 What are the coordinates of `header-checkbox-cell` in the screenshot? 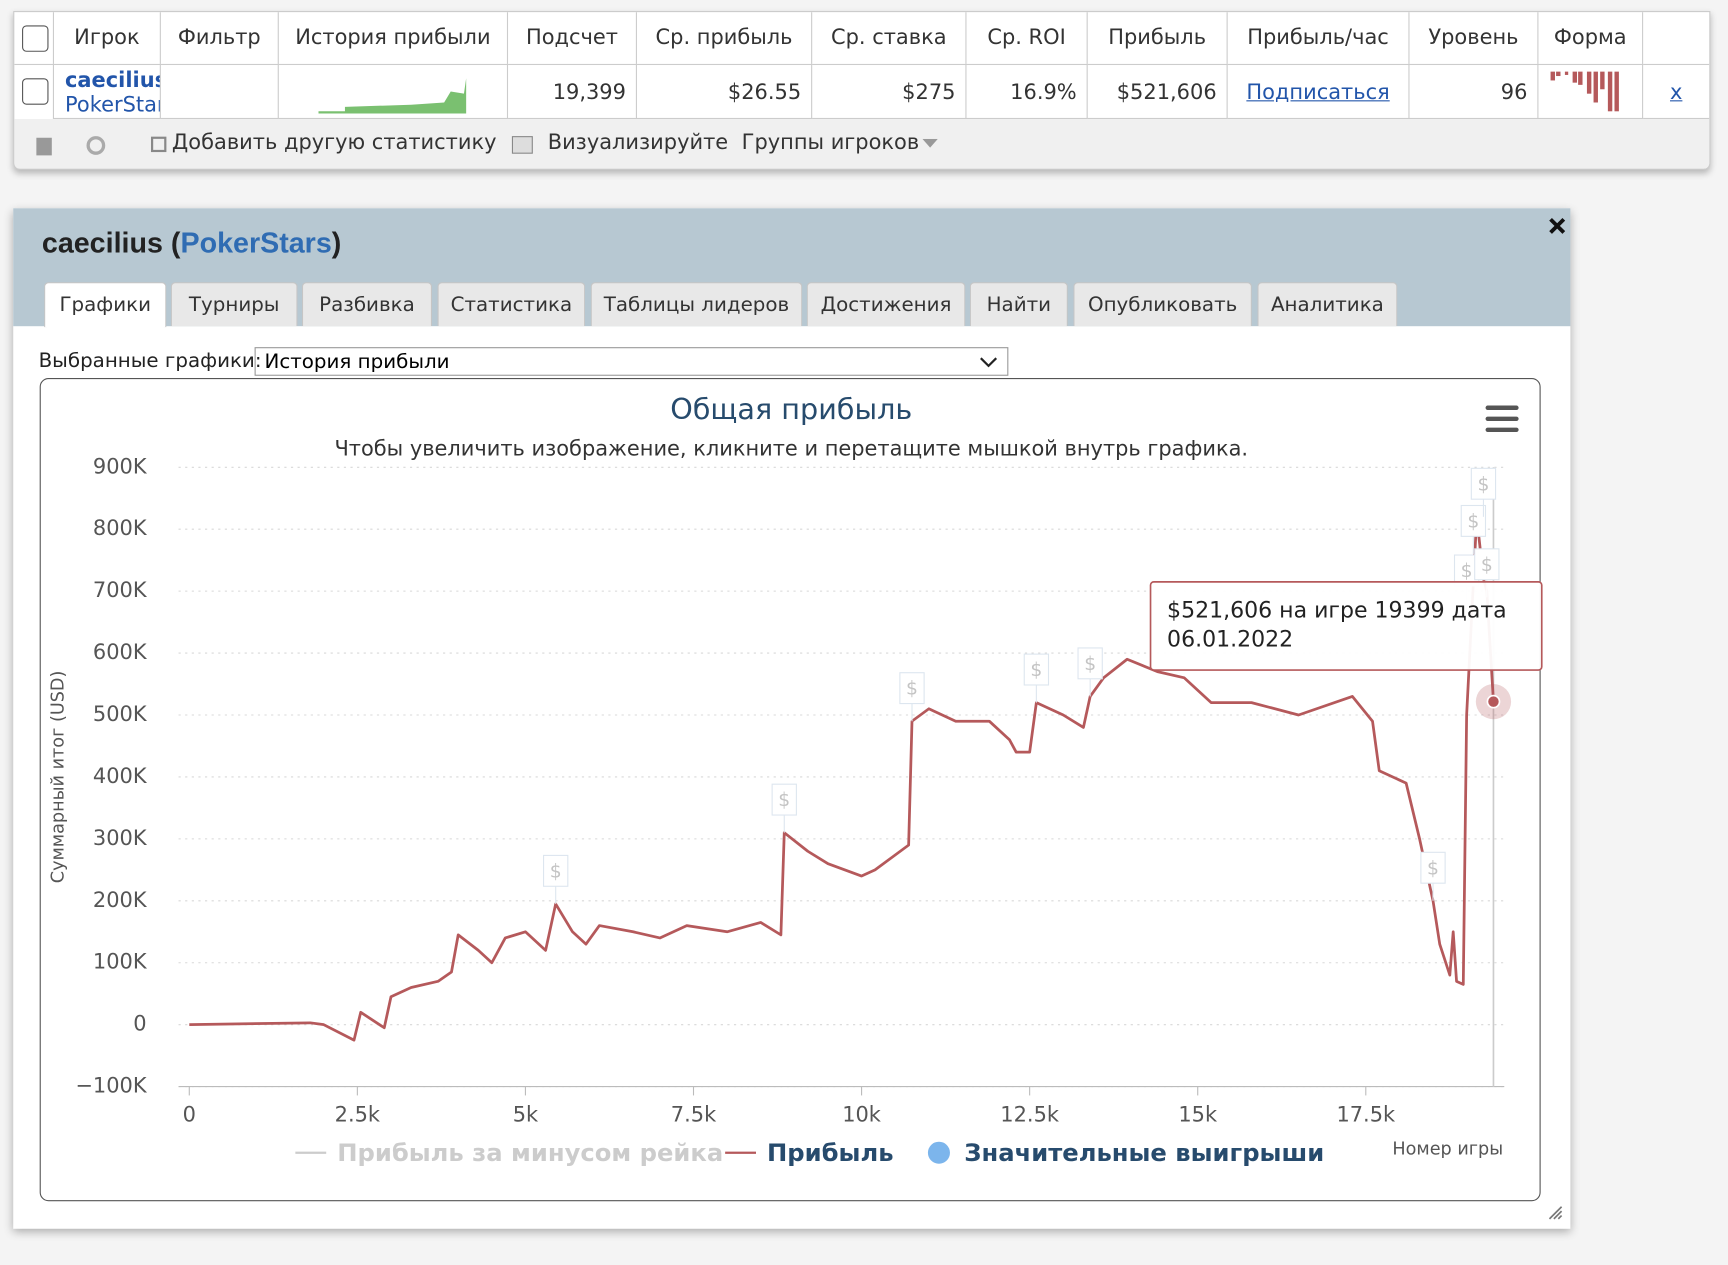 It's located at (34, 38).